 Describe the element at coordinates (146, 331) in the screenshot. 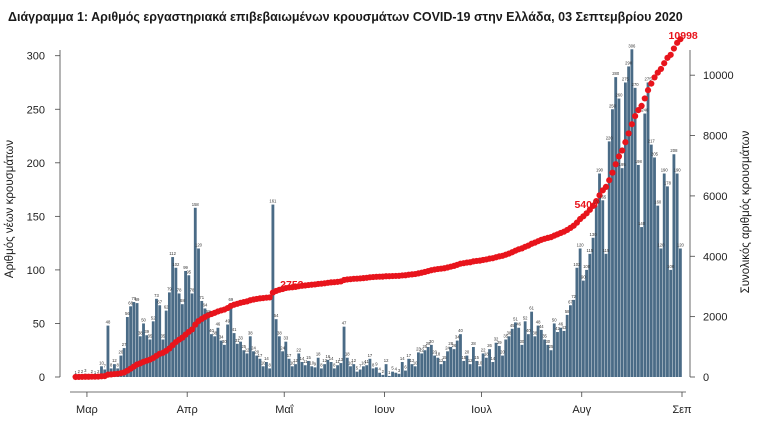

I see `bar-value-label: 39` at that location.